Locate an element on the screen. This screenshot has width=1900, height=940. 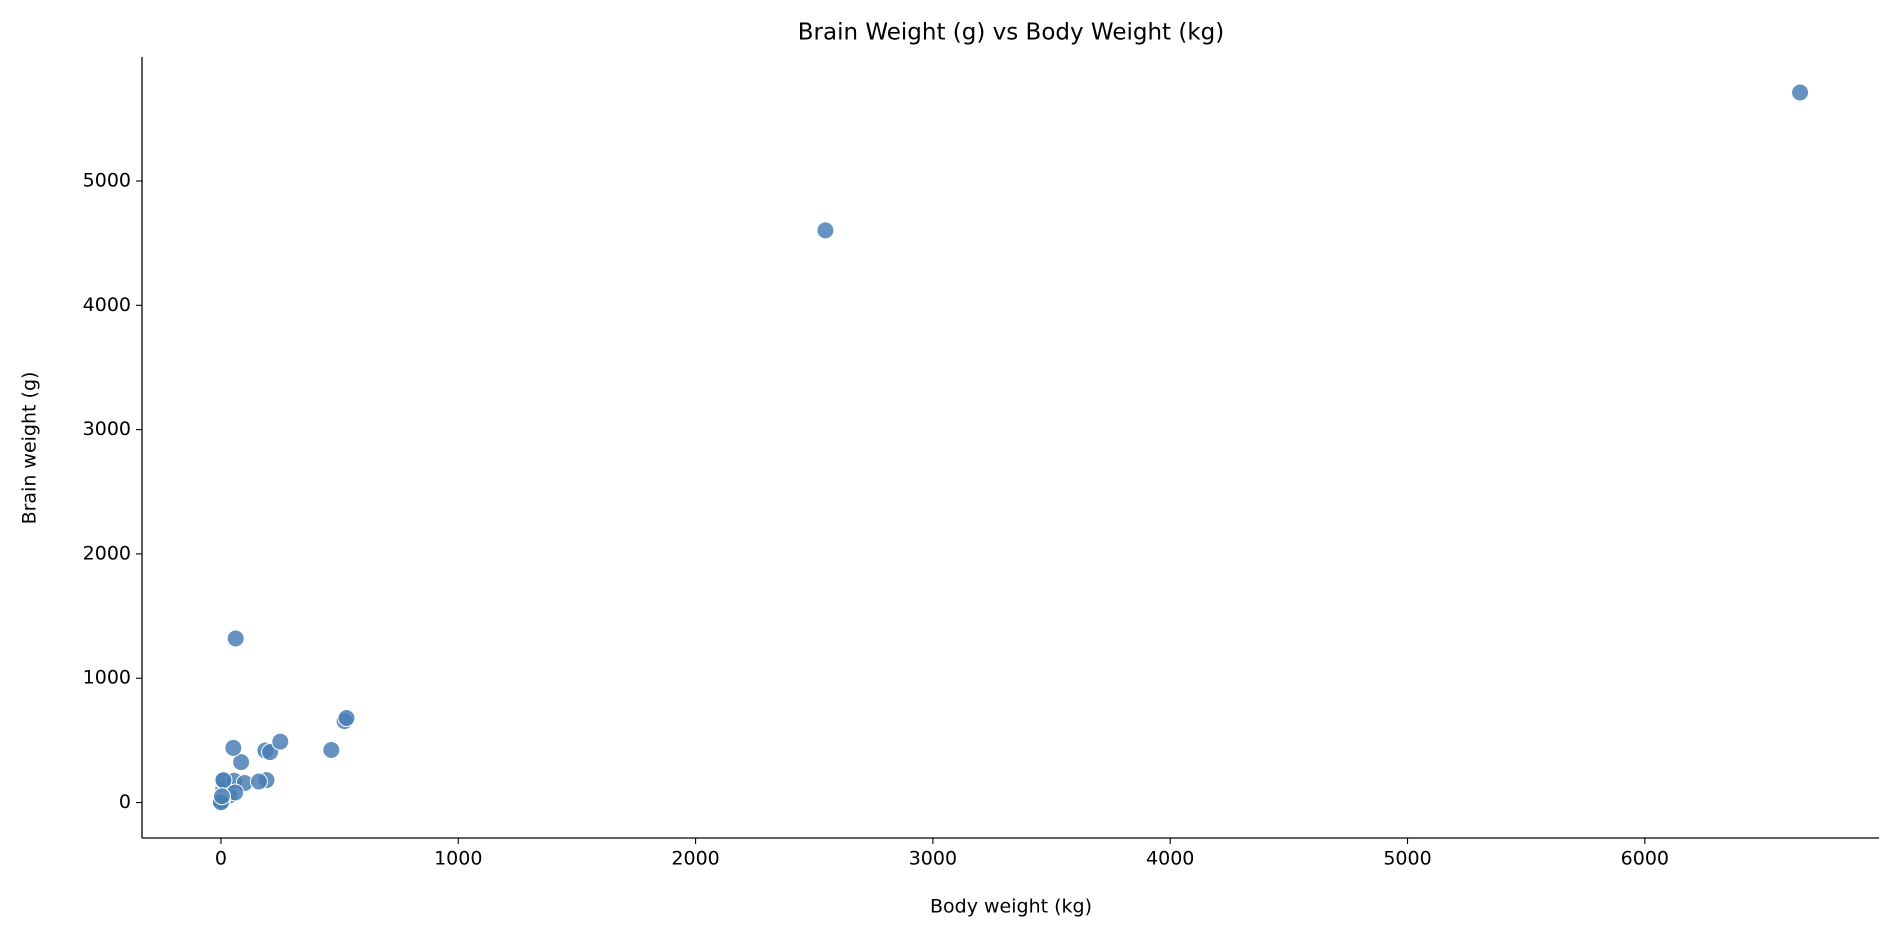
y-tick-label: 1000 is located at coordinates (107, 678).